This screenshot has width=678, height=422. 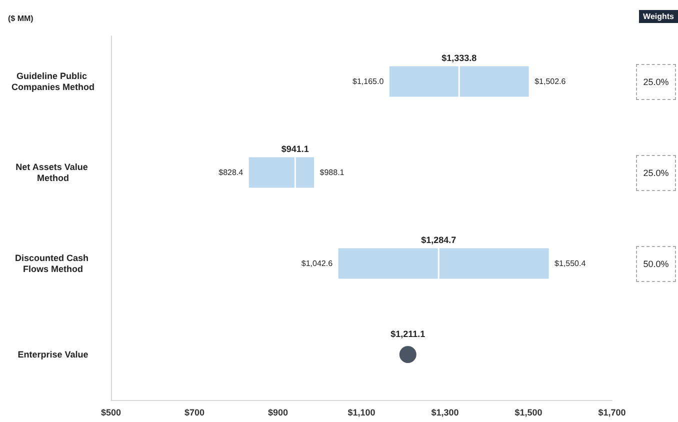 I want to click on y-tick-label: Net Assets Value Method, so click(x=53, y=172).